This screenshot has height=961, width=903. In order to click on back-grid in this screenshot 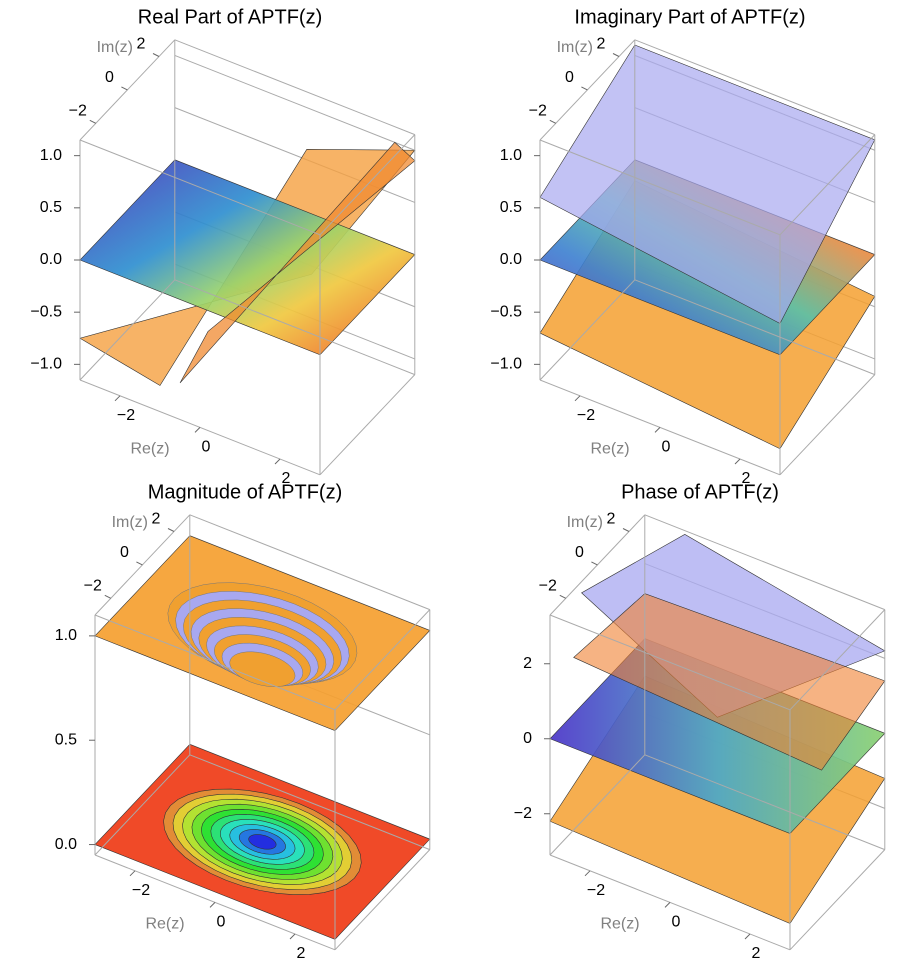, I will do `click(294, 102)`.